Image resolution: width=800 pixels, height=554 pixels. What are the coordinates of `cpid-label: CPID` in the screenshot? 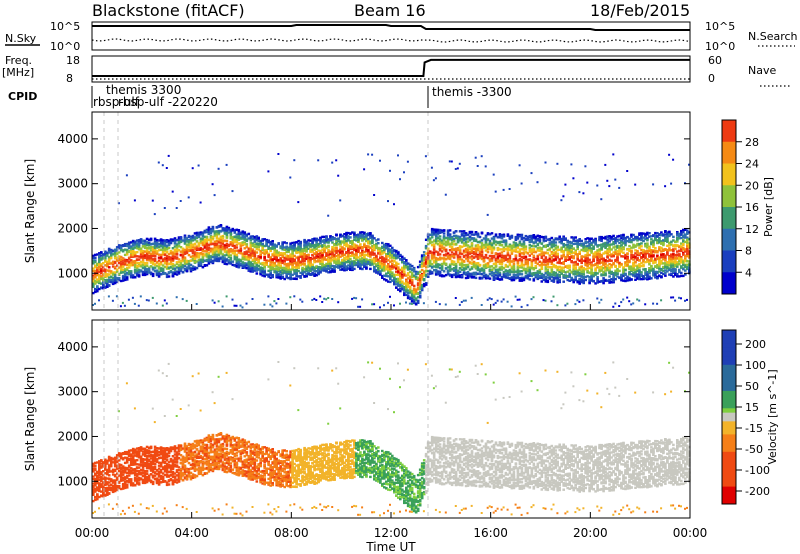 It's located at (22, 96).